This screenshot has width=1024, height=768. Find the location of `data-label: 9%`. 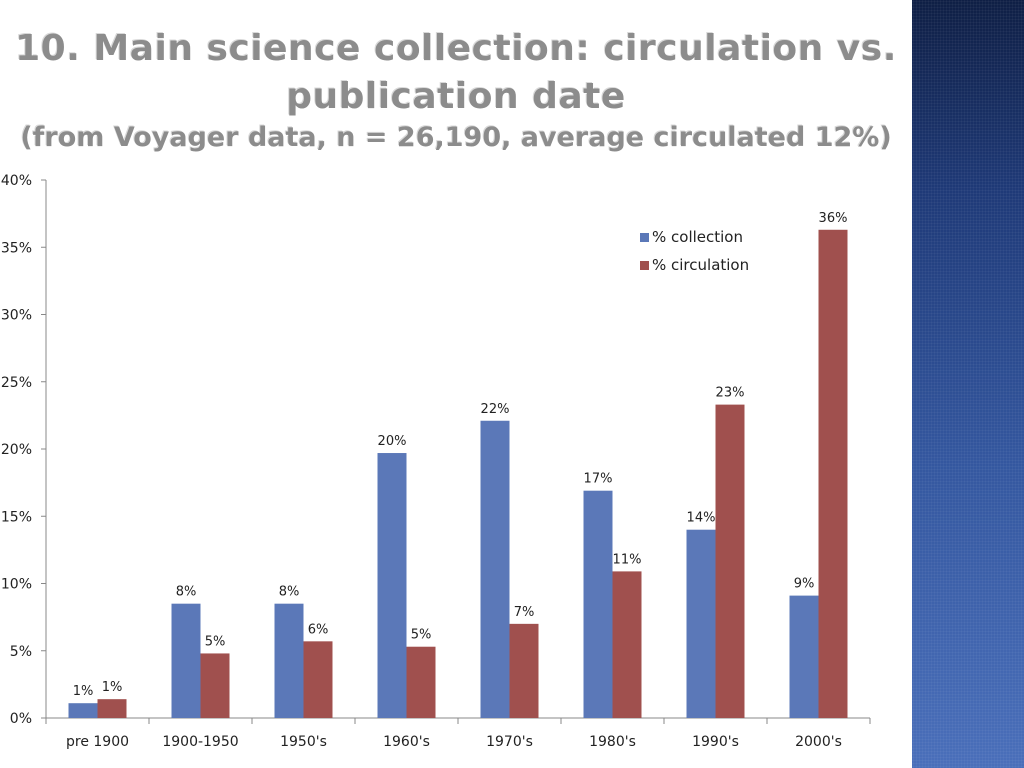

data-label: 9% is located at coordinates (804, 584).